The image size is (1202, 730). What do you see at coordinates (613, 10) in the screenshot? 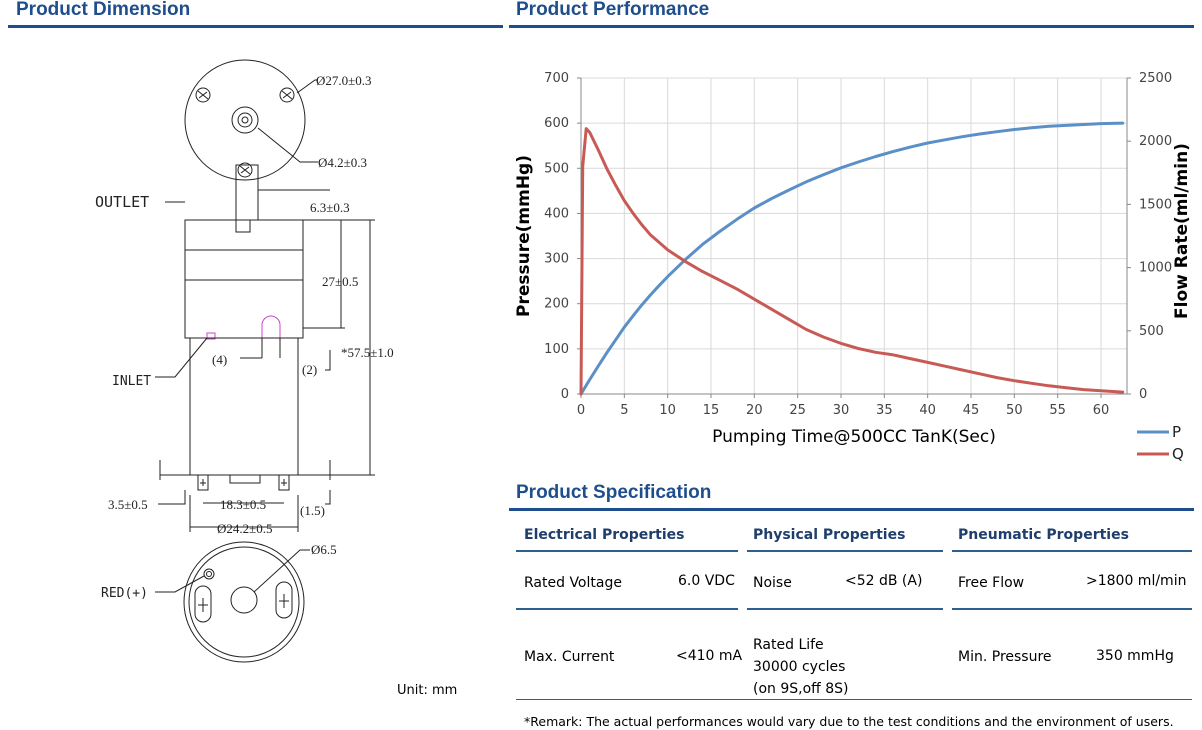
I see `performance-heading: Product Performance` at bounding box center [613, 10].